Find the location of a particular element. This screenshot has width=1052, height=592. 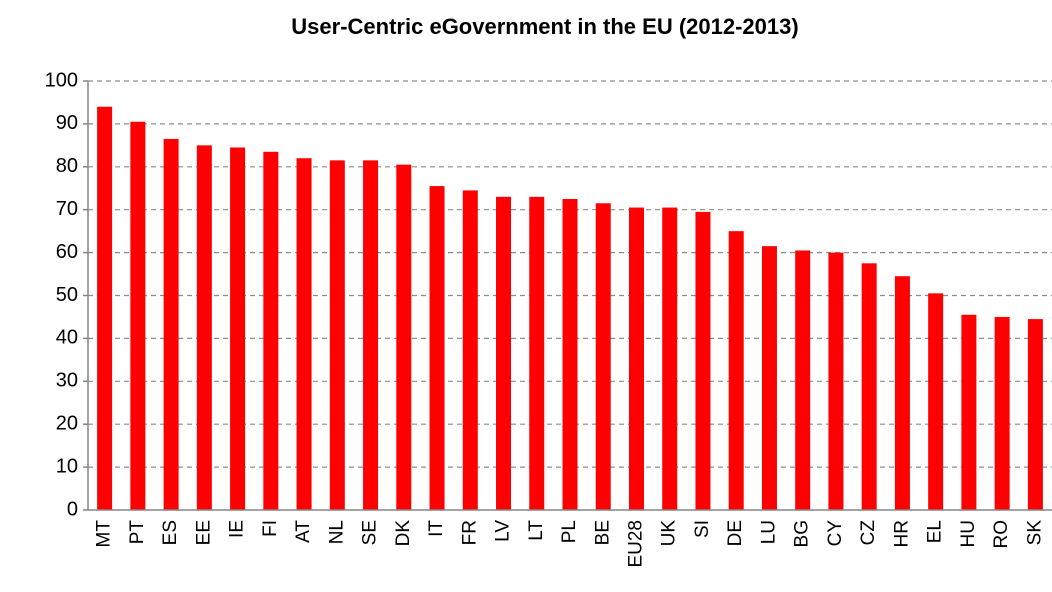

y-tick-label: 30 is located at coordinates (67, 381).